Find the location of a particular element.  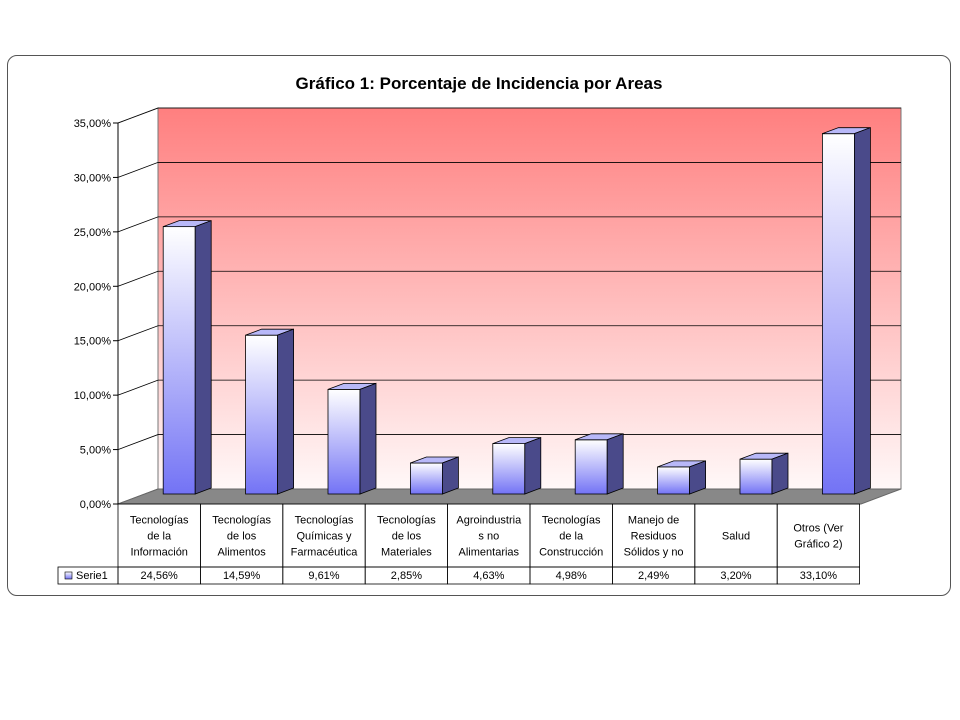

data-label: 3,20% is located at coordinates (735, 576).